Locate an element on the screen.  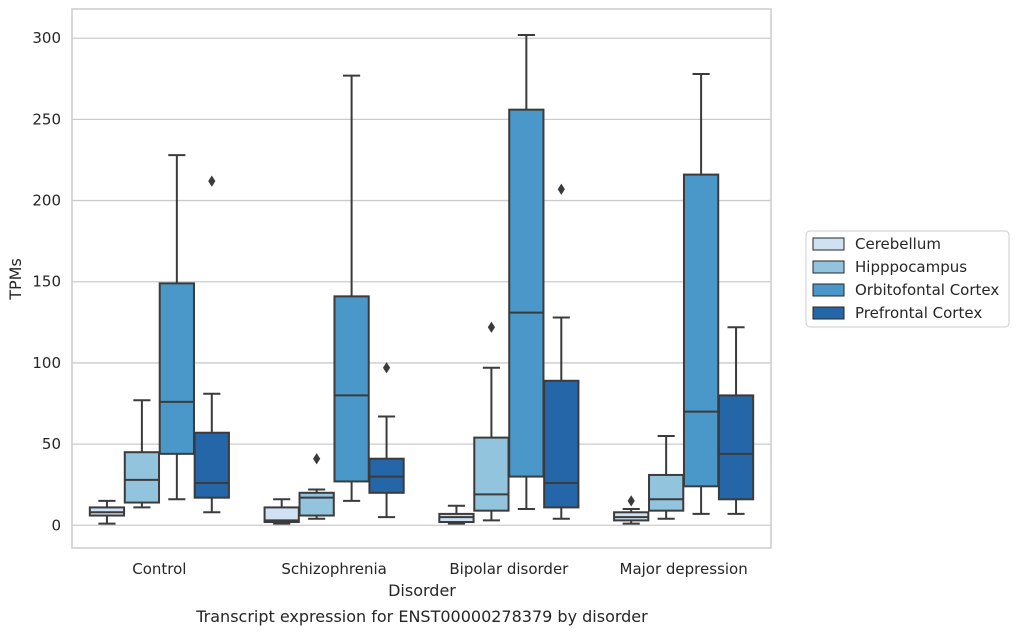
x-tick-label: Control is located at coordinates (159, 569).